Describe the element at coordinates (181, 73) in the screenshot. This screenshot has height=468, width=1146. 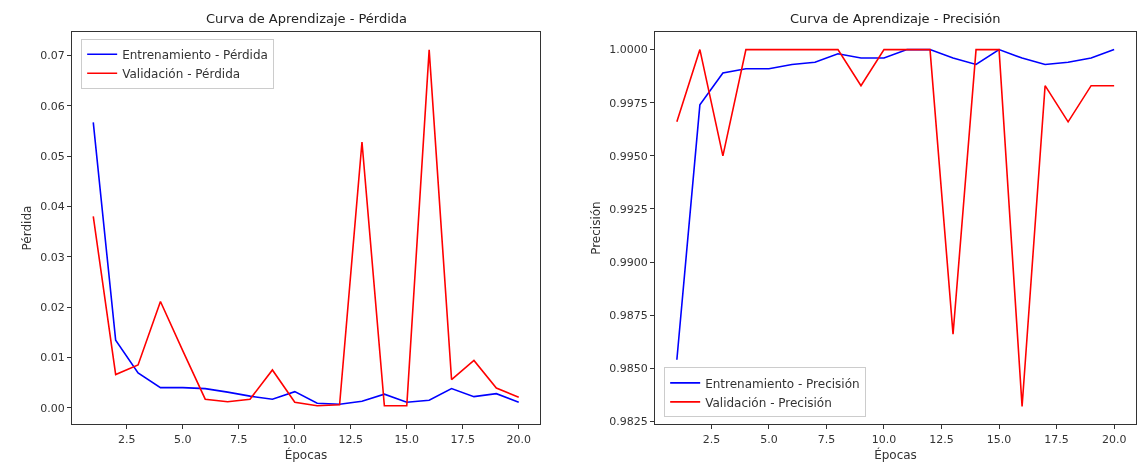
I see `legend-label: Validación - Pérdida` at that location.